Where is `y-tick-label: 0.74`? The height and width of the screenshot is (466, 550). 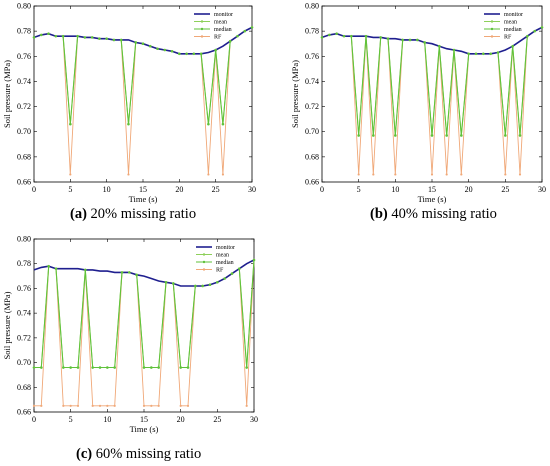
y-tick-label: 0.74 is located at coordinates (24, 313).